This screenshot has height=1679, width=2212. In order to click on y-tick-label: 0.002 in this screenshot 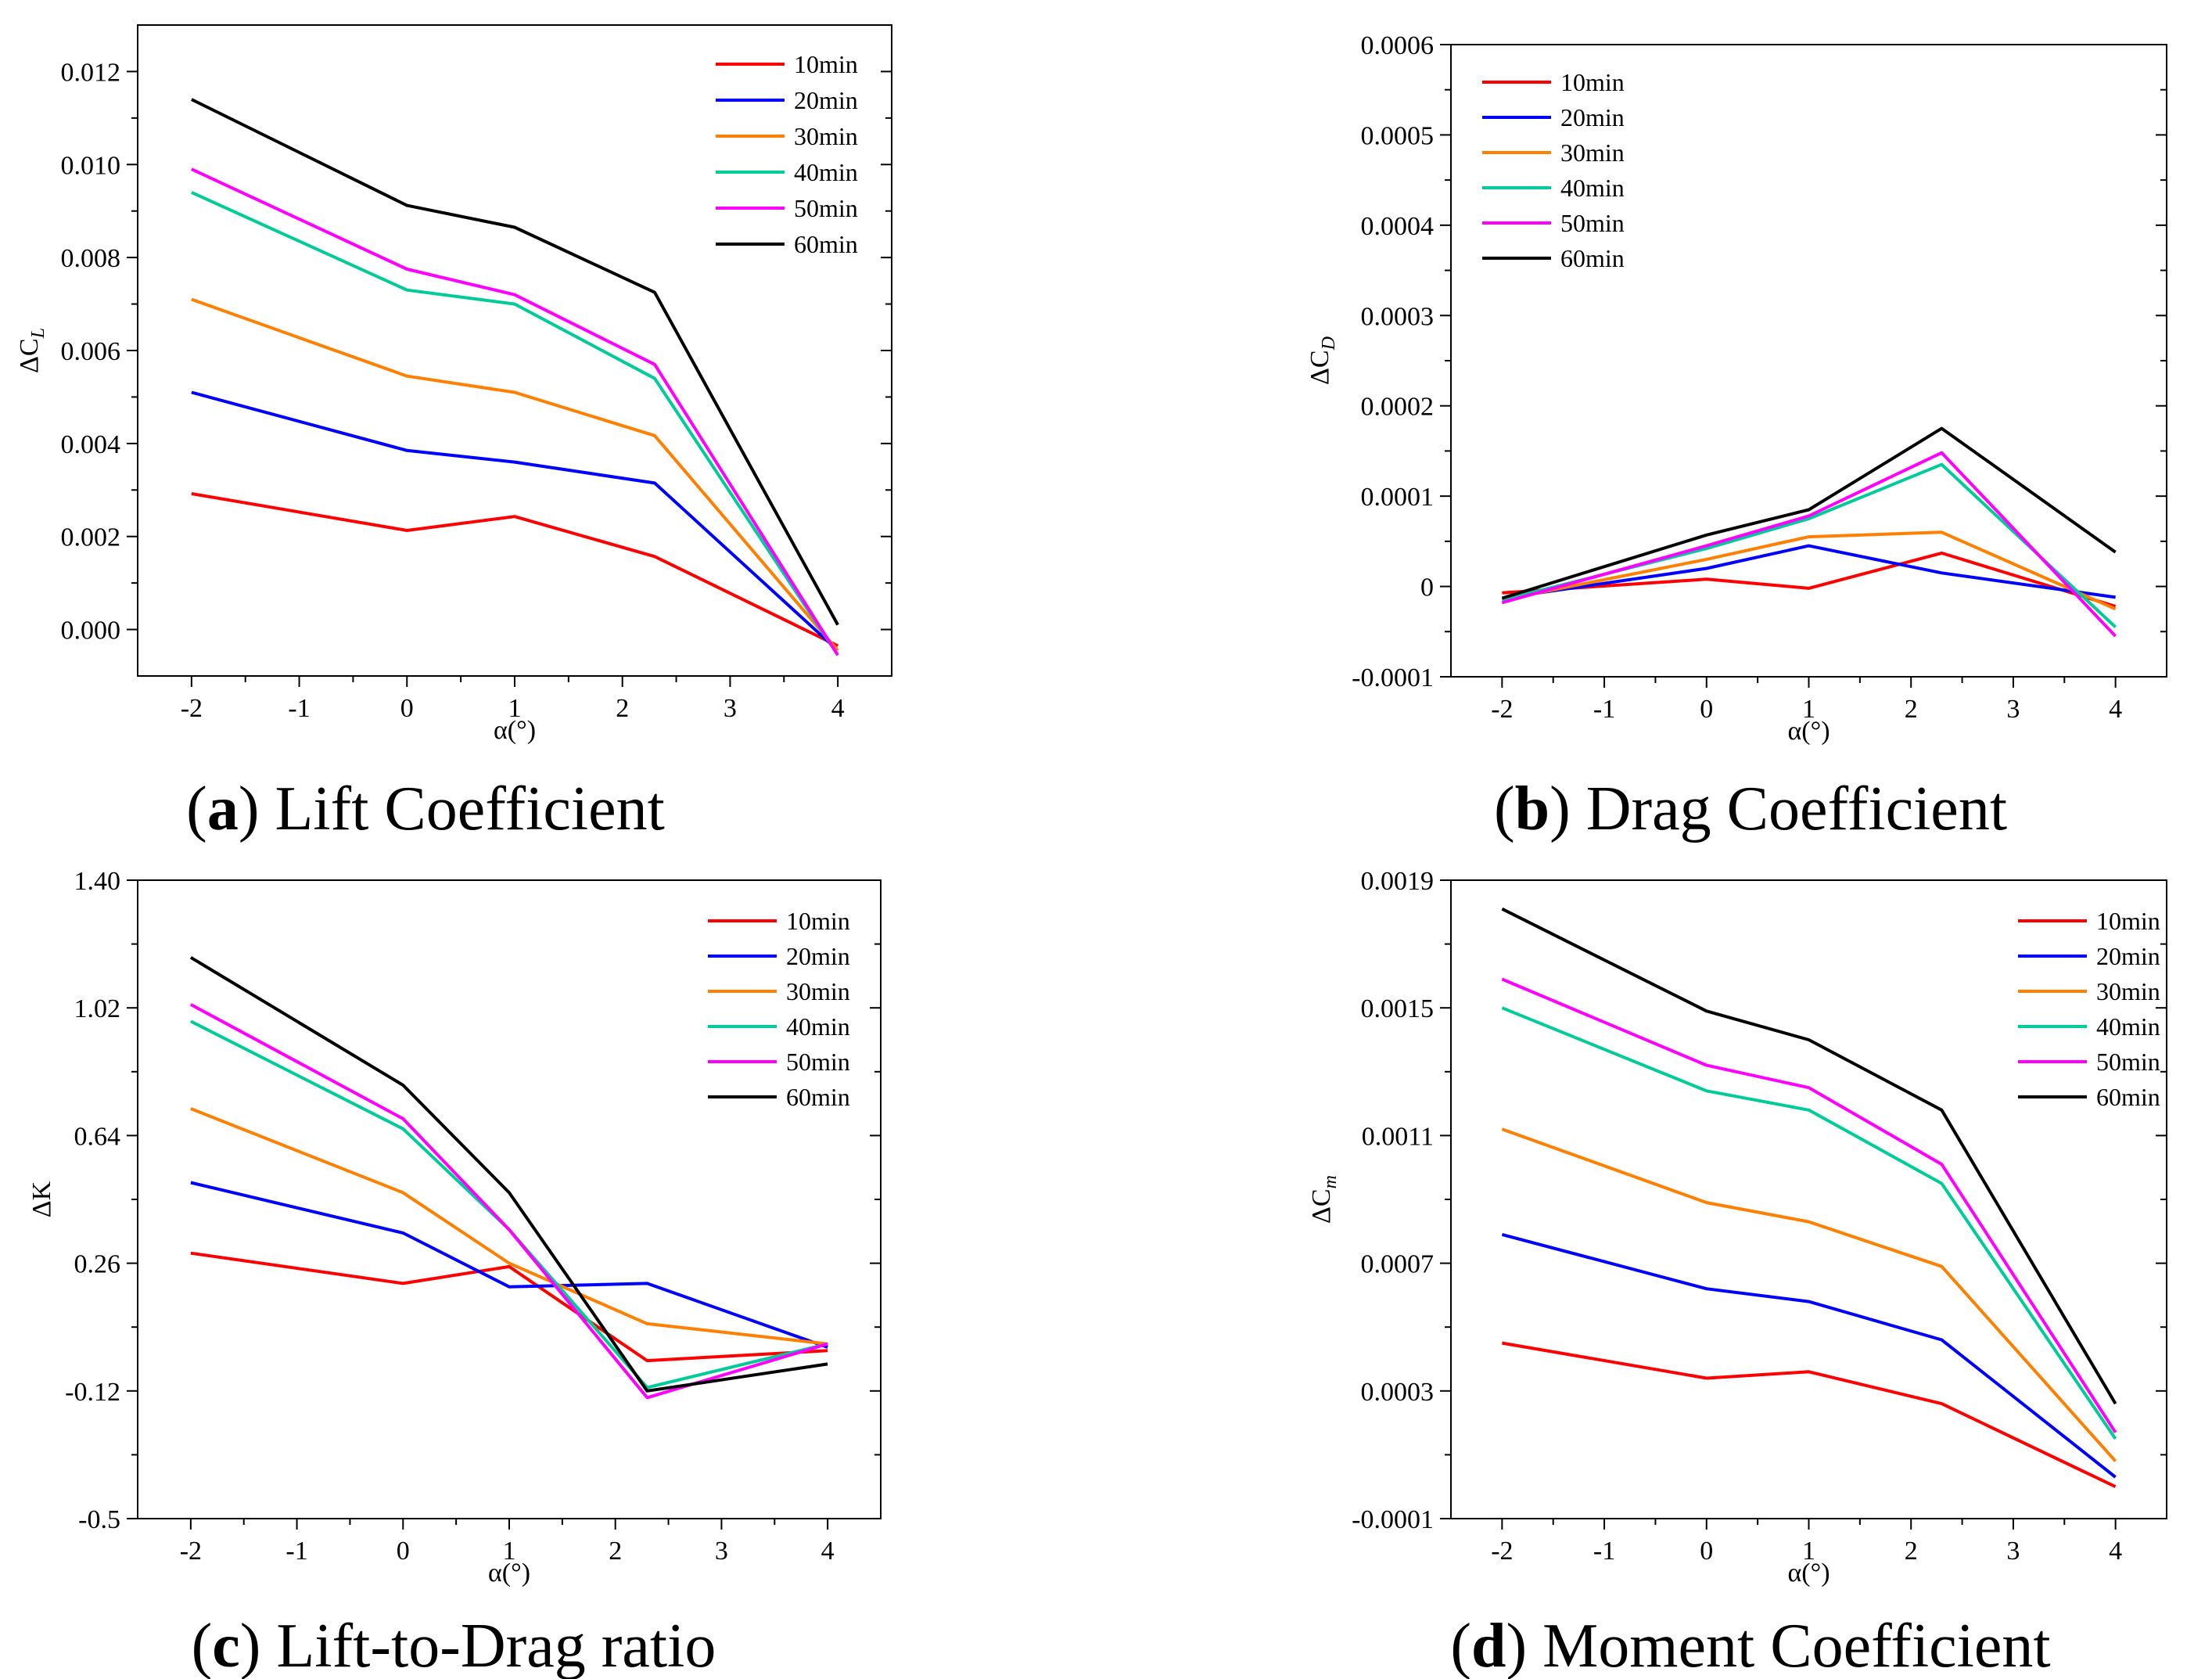, I will do `click(91, 537)`.